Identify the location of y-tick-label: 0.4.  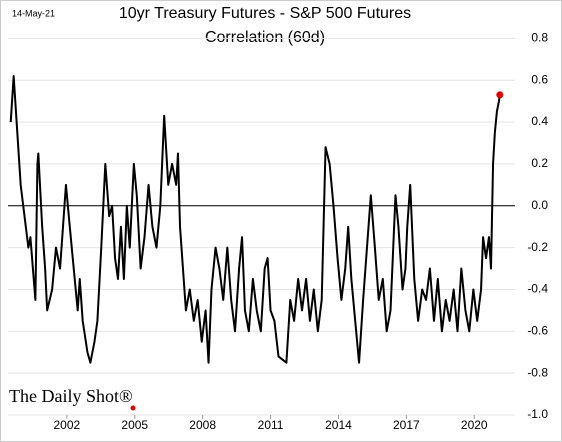
(539, 121).